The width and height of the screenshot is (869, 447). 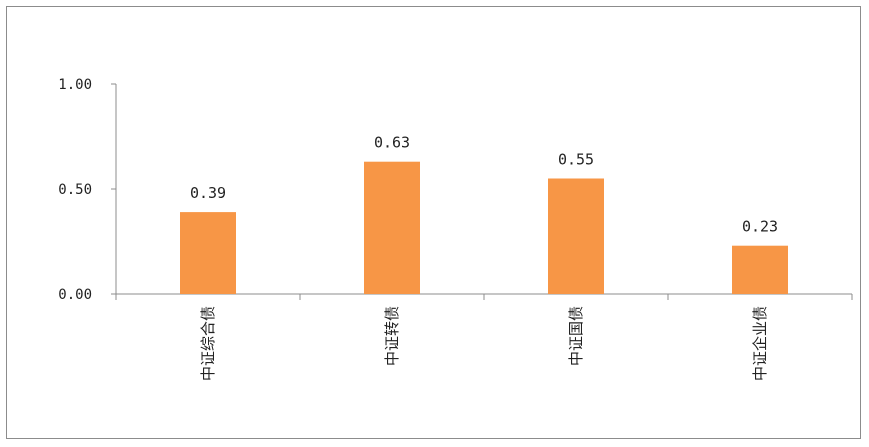 What do you see at coordinates (75, 85) in the screenshot?
I see `y-tick-label: 1.00` at bounding box center [75, 85].